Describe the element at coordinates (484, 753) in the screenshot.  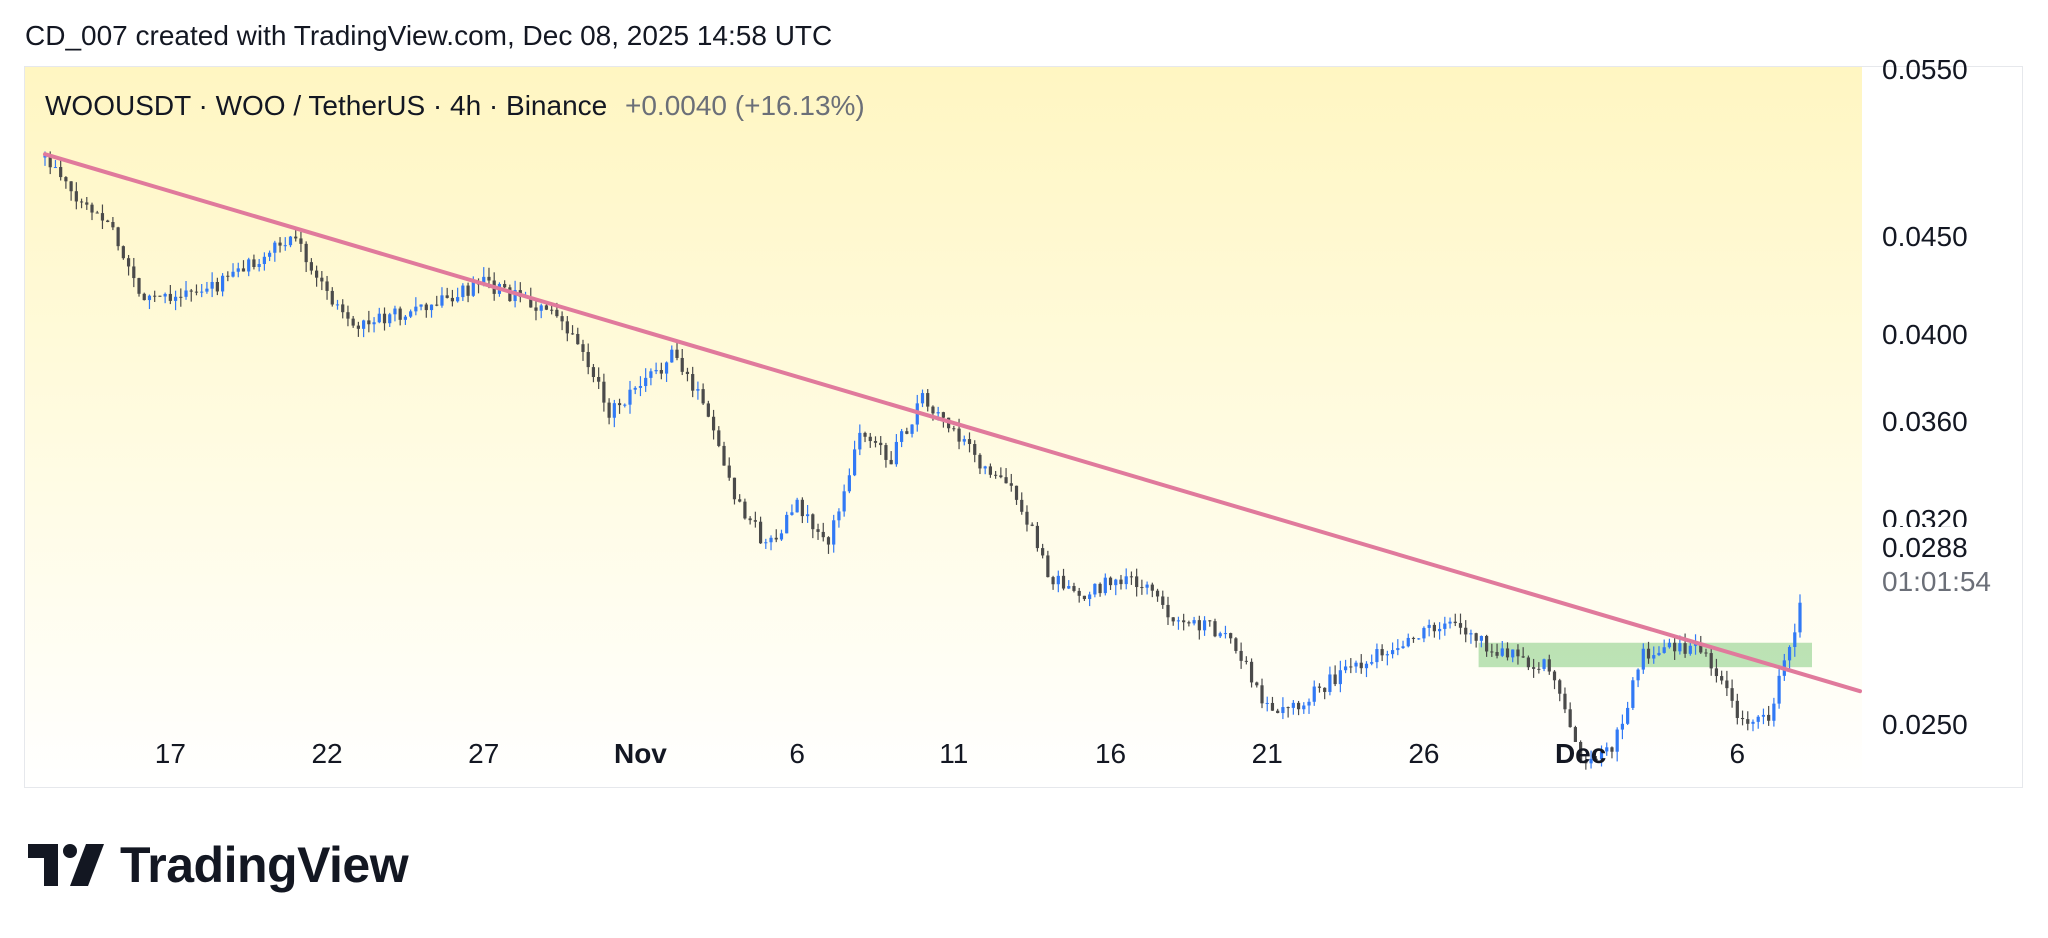
I see `time-label: 27` at that location.